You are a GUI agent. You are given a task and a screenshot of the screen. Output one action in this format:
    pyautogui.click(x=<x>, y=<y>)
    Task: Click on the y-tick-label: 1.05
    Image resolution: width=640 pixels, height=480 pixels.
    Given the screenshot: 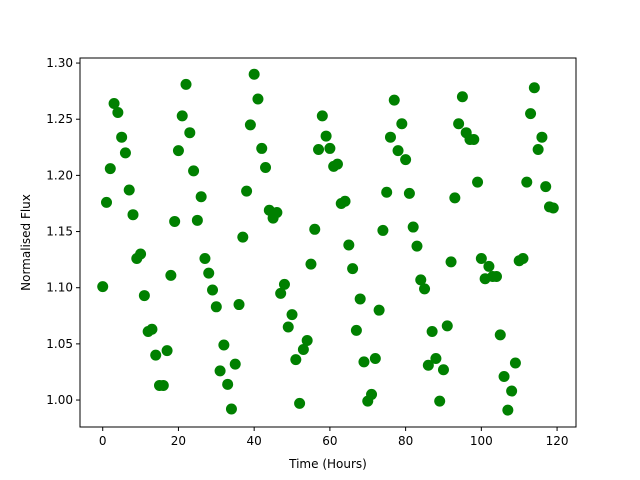 What is the action you would take?
    pyautogui.click(x=59, y=344)
    